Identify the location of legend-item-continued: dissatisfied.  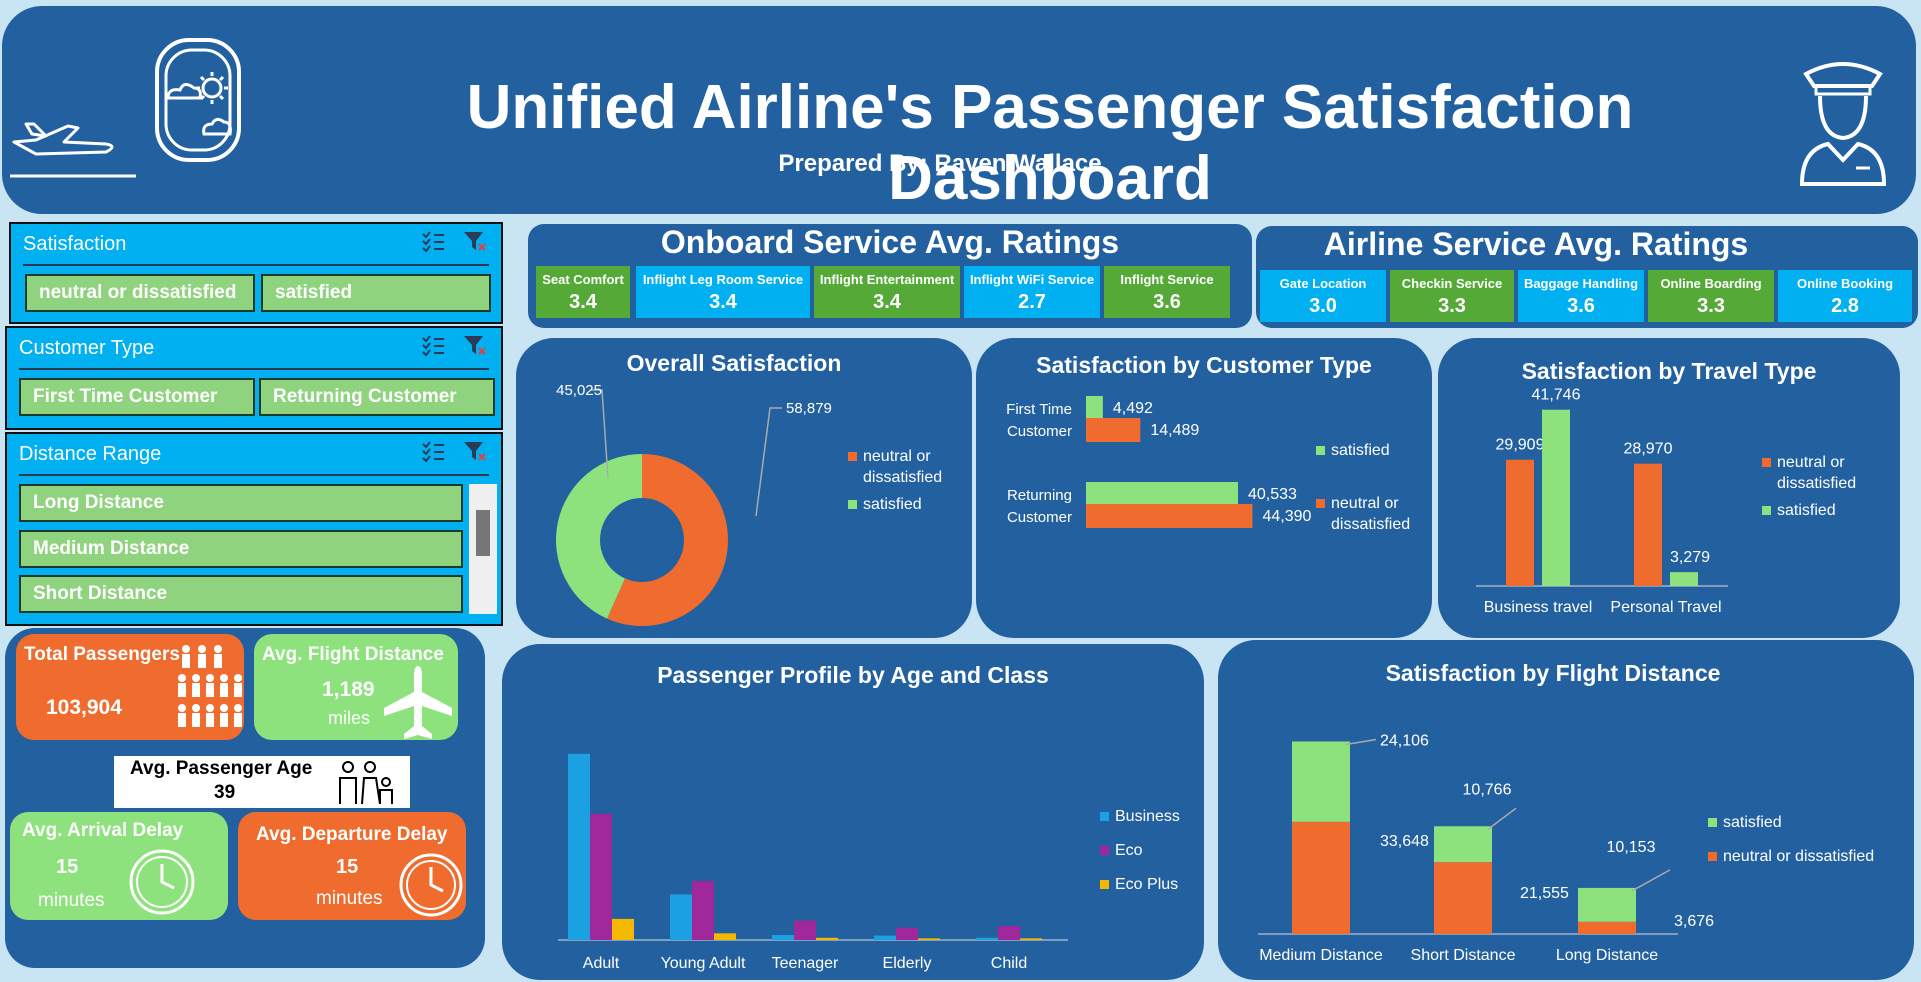
(903, 477).